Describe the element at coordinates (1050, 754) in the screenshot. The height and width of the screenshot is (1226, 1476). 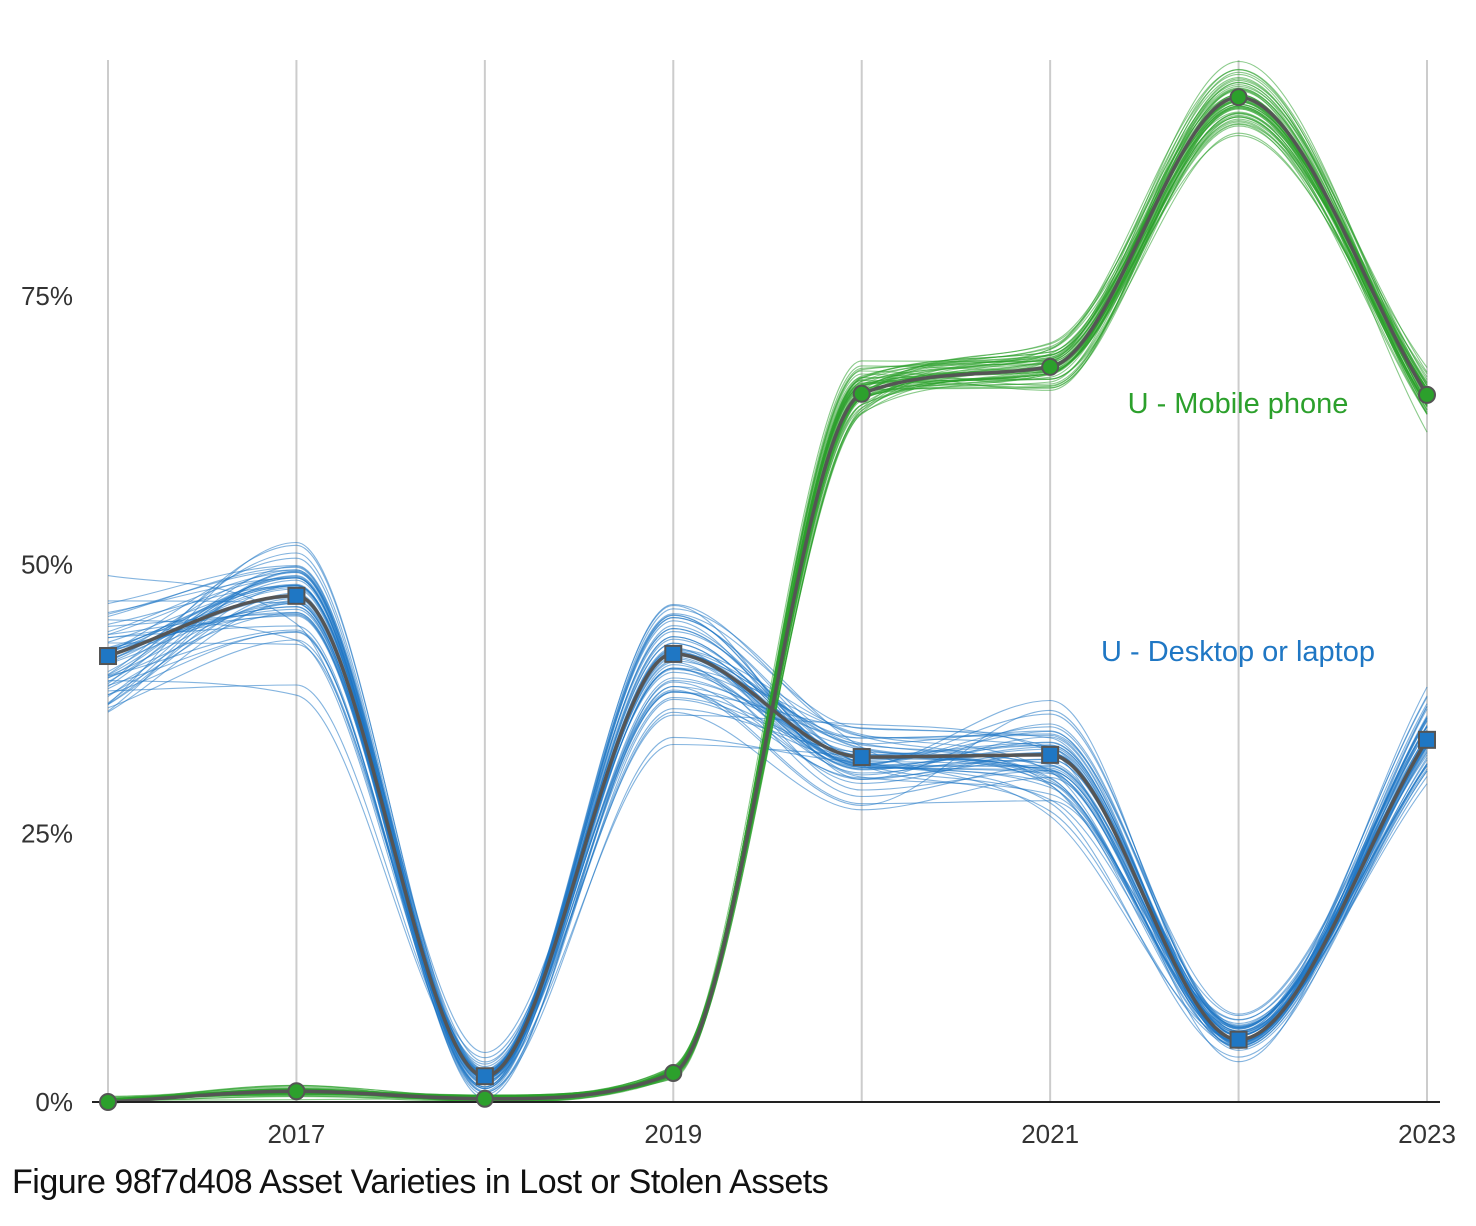
I see `marker-u-desktop-or-laptop-2021` at that location.